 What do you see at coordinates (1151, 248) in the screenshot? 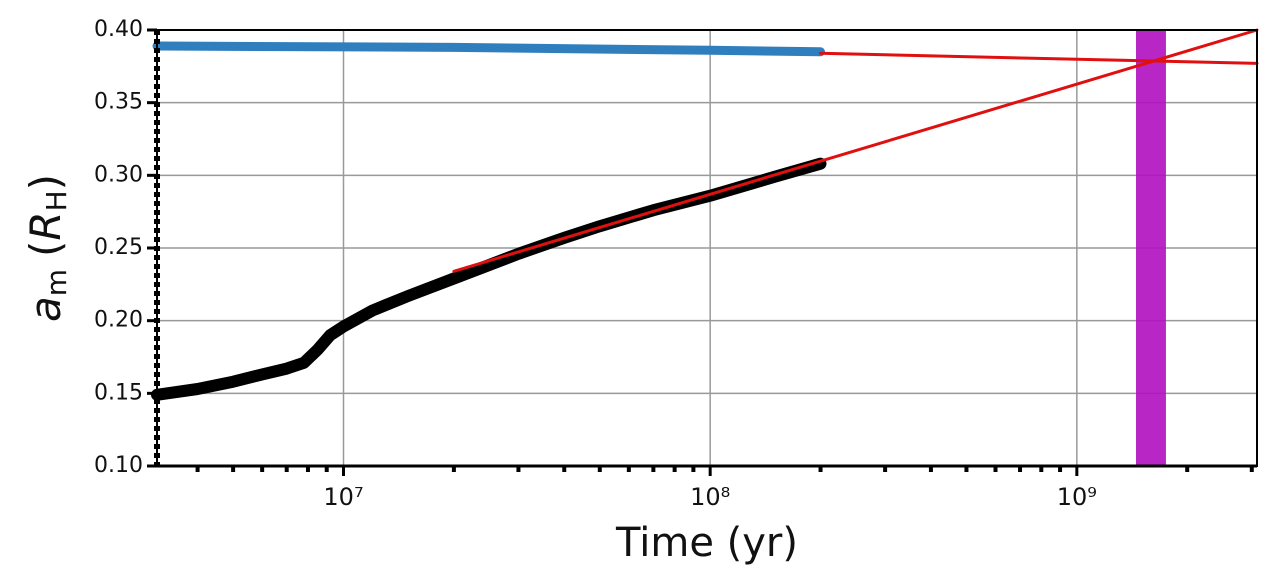
I see `highlight-band` at bounding box center [1151, 248].